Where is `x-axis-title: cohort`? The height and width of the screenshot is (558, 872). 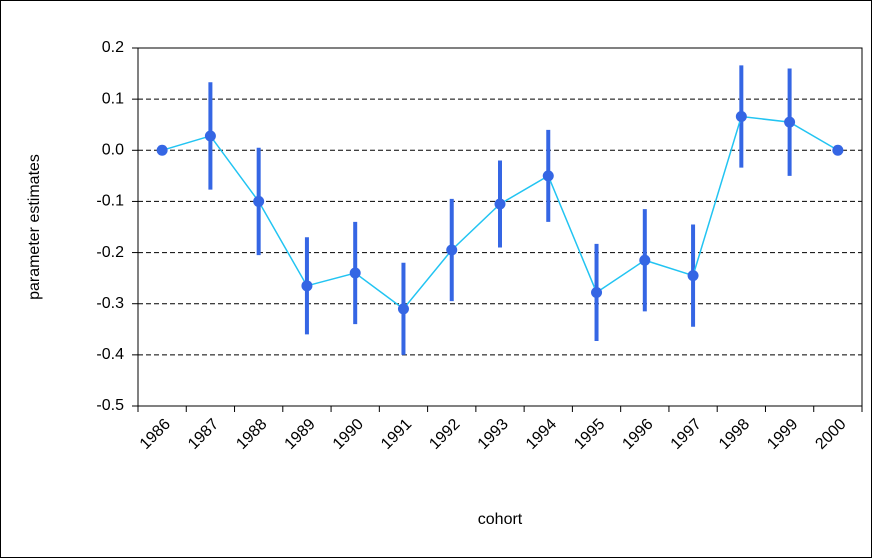 x-axis-title: cohort is located at coordinates (500, 519).